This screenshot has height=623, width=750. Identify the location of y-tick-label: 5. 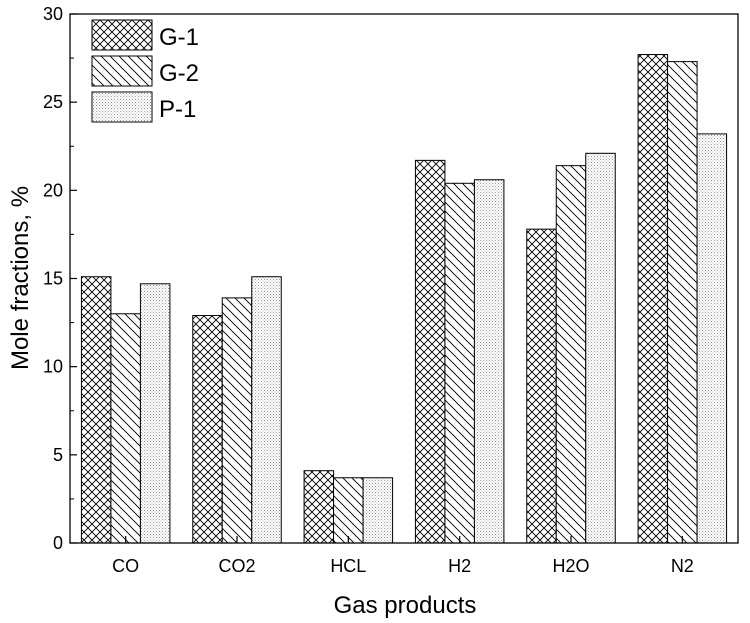
(58, 455).